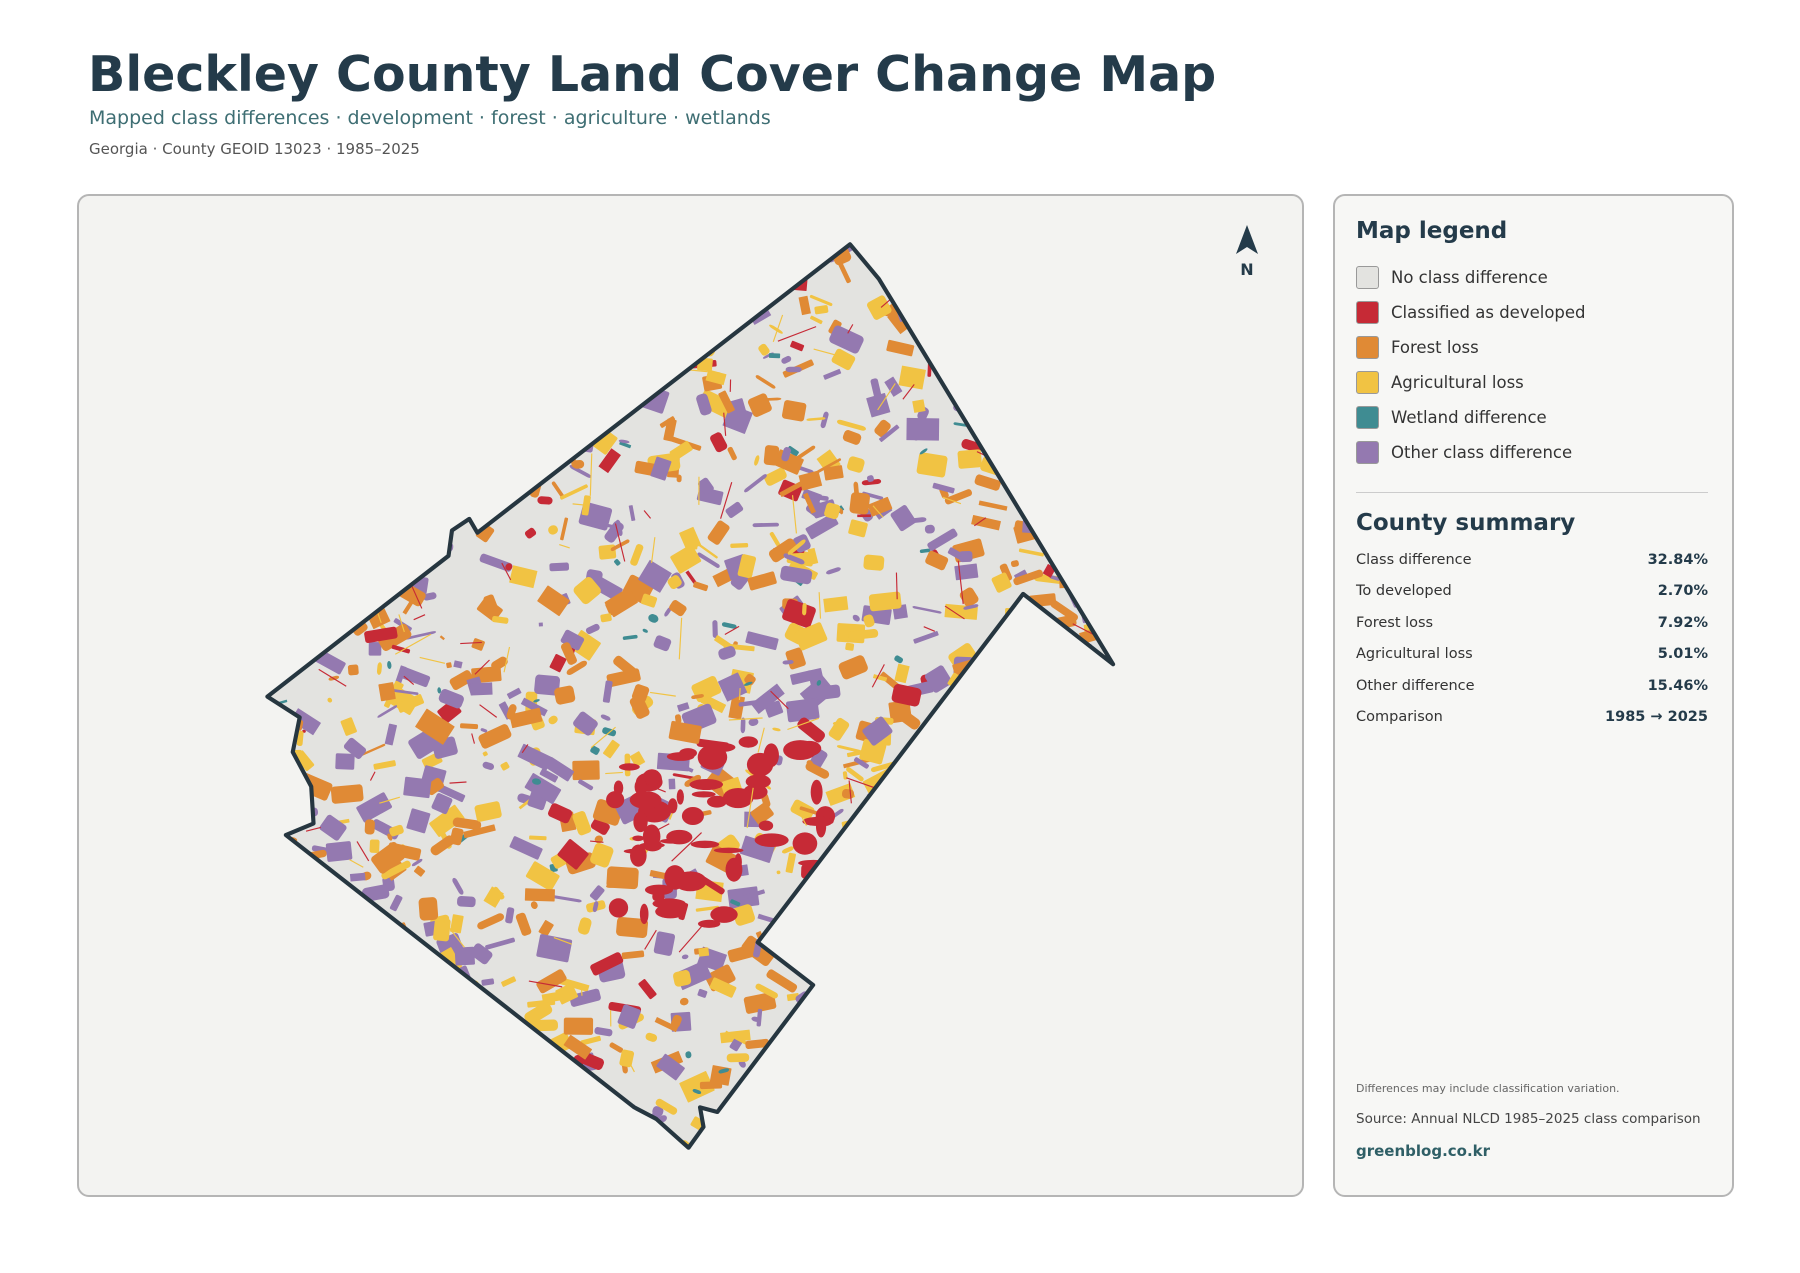  Describe the element at coordinates (1367, 312) in the screenshot. I see `legend-swatch` at that location.